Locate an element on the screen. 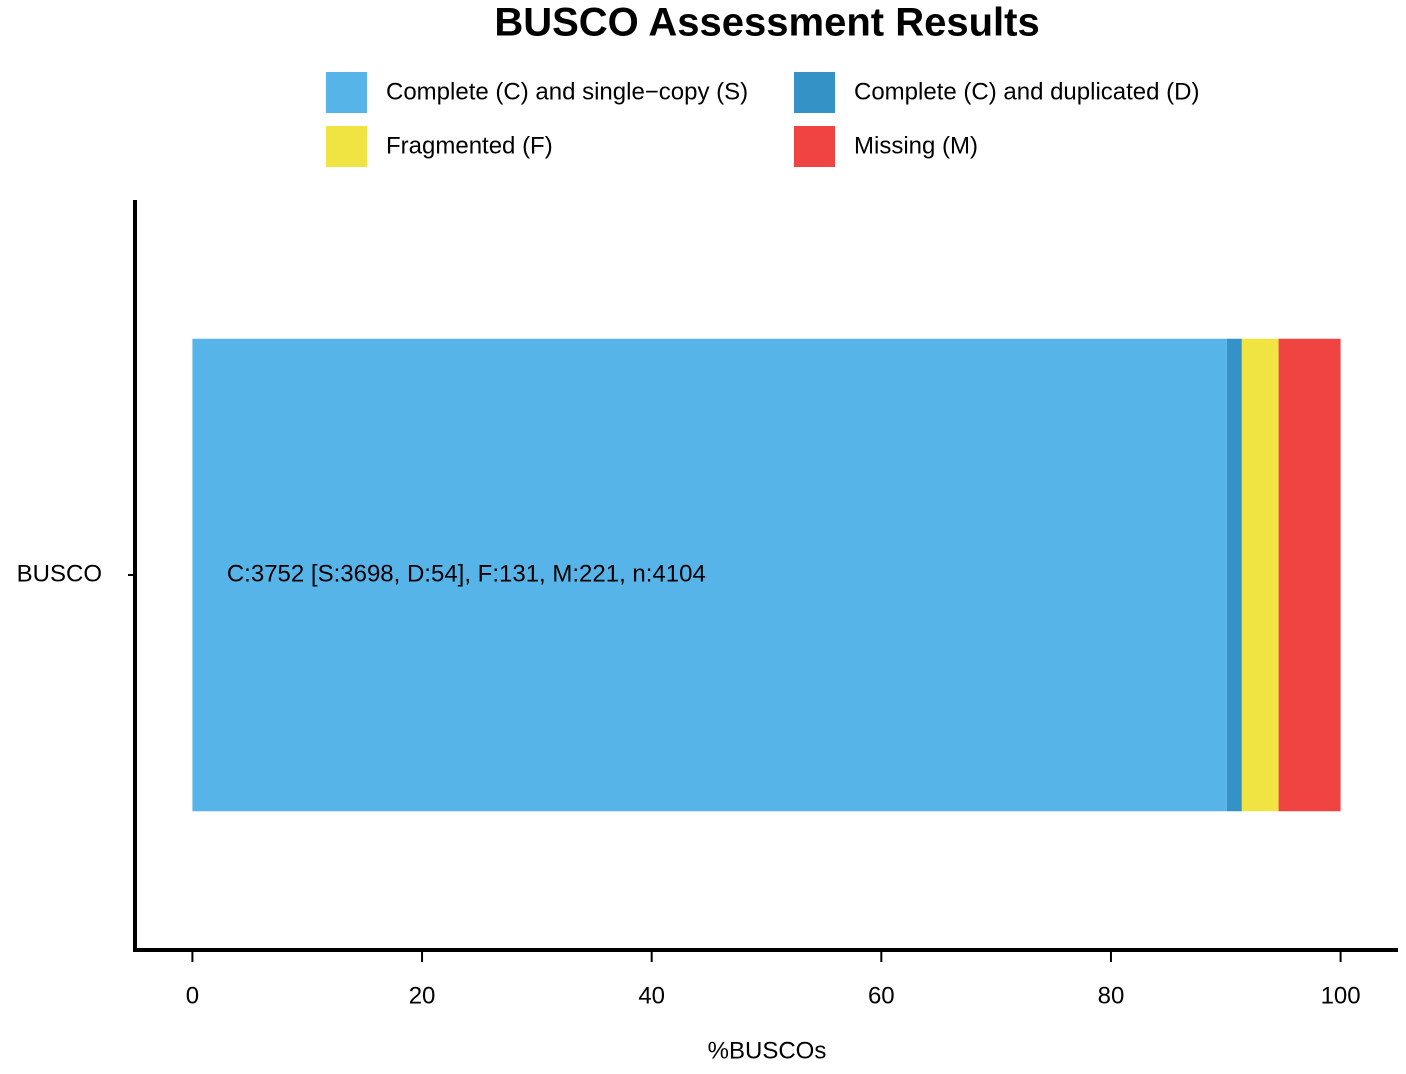 The height and width of the screenshot is (1074, 1406). y-tick-label: BUSCO is located at coordinates (59, 573).